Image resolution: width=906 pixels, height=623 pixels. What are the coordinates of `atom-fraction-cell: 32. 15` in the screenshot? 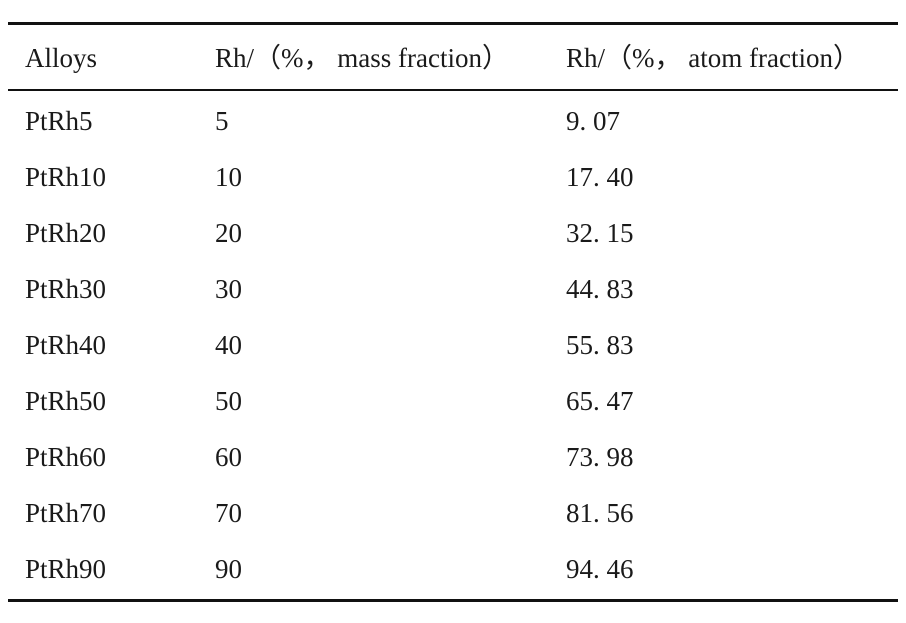 It's located at (600, 233).